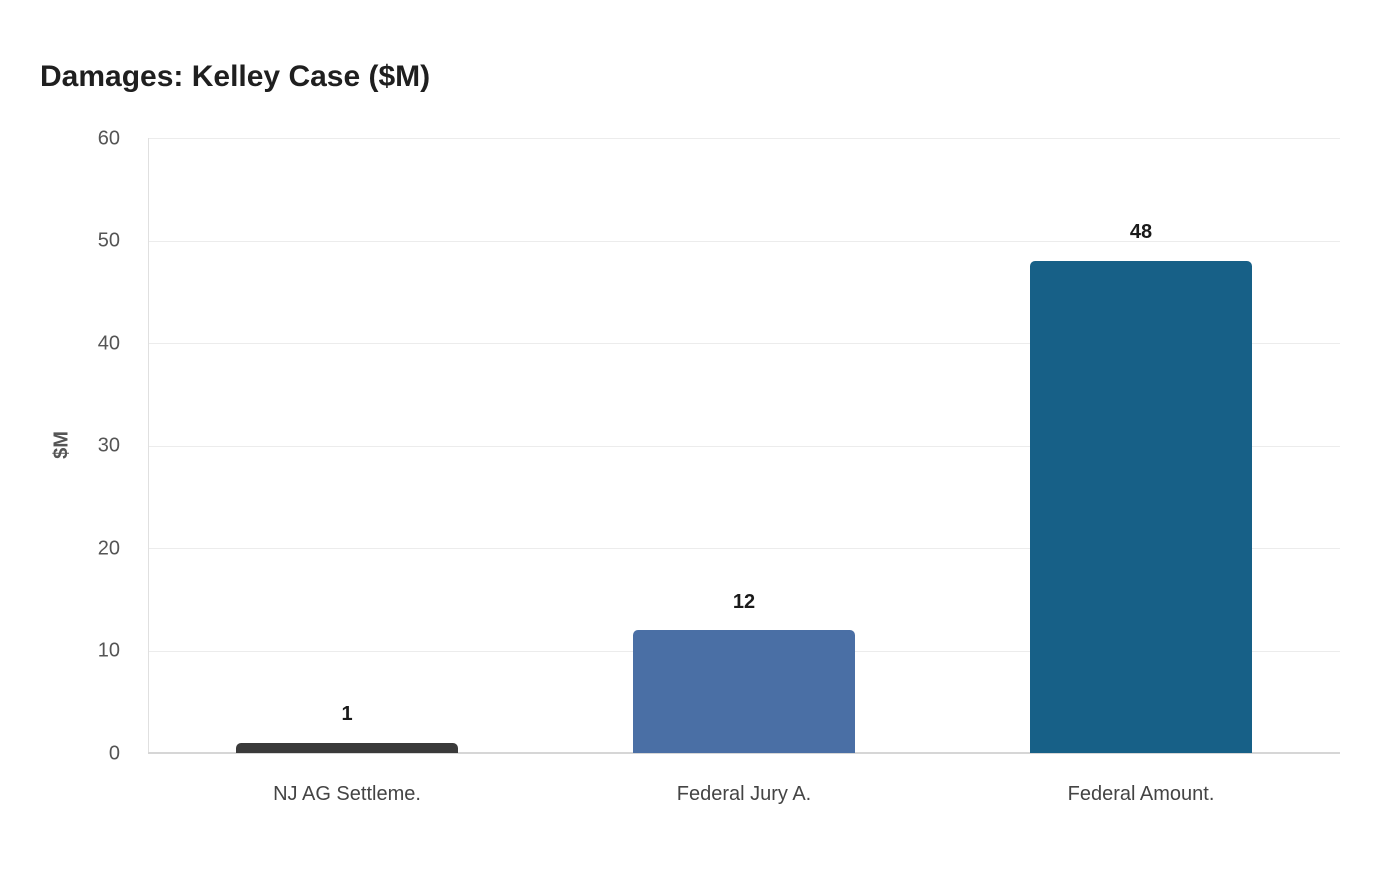 The height and width of the screenshot is (880, 1400). I want to click on bar-nj-ag-settlement, so click(347, 748).